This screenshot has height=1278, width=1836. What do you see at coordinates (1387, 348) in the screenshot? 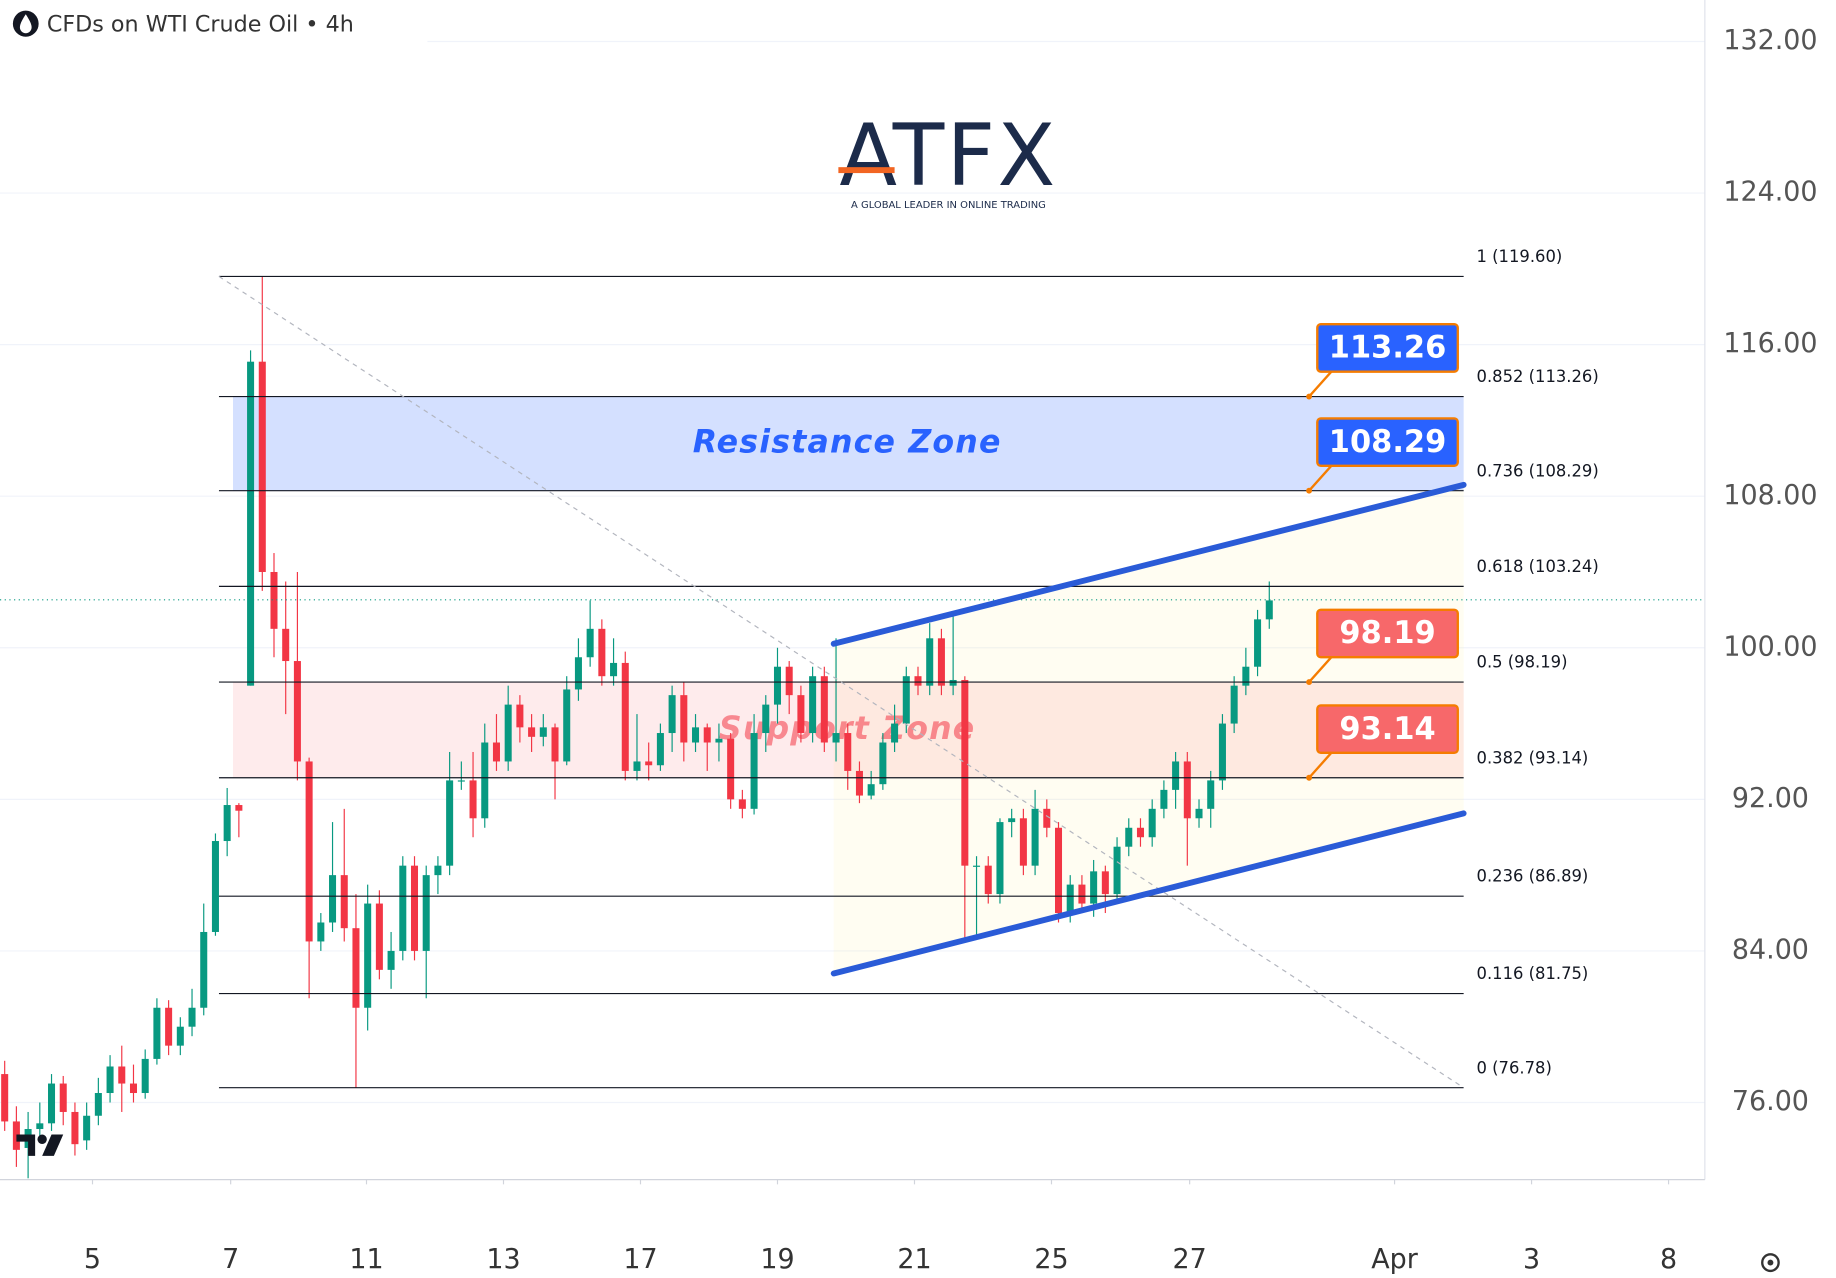
I see `callout-label: 113.26` at bounding box center [1387, 348].